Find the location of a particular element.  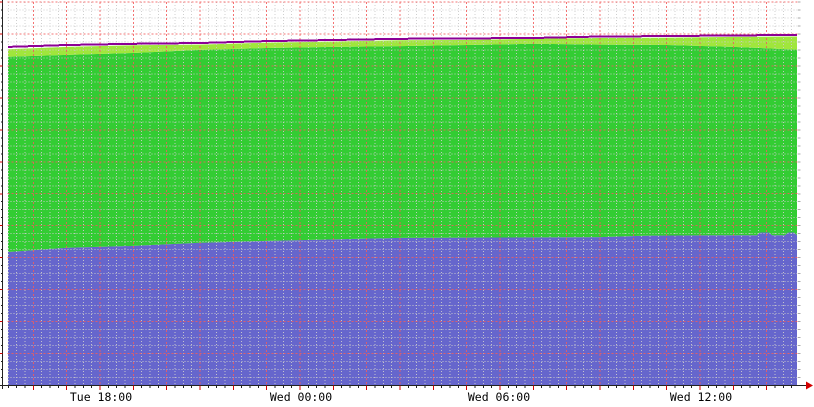

x-axis-tick-label: Wed 12:00 is located at coordinates (701, 397).